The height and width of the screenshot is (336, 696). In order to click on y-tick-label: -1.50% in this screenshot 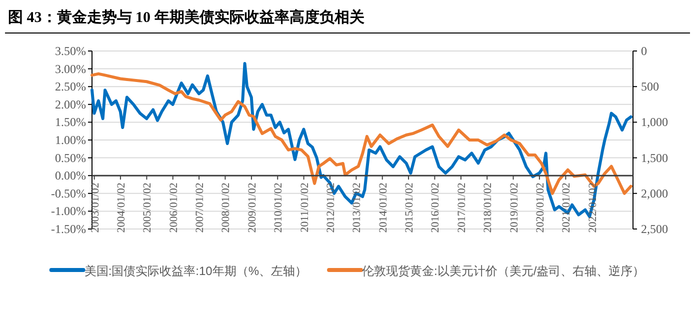, I will do `click(68, 229)`.